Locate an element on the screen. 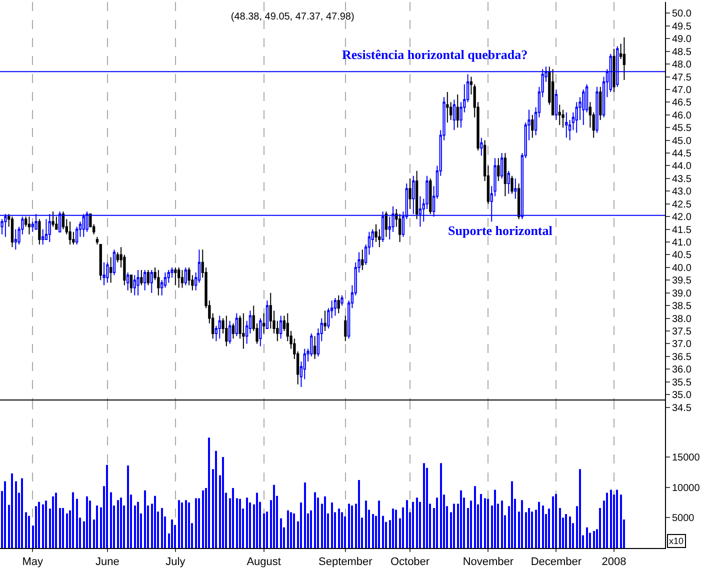 Image resolution: width=705 pixels, height=570 pixels. y-tick-label: 40.0 is located at coordinates (682, 268).